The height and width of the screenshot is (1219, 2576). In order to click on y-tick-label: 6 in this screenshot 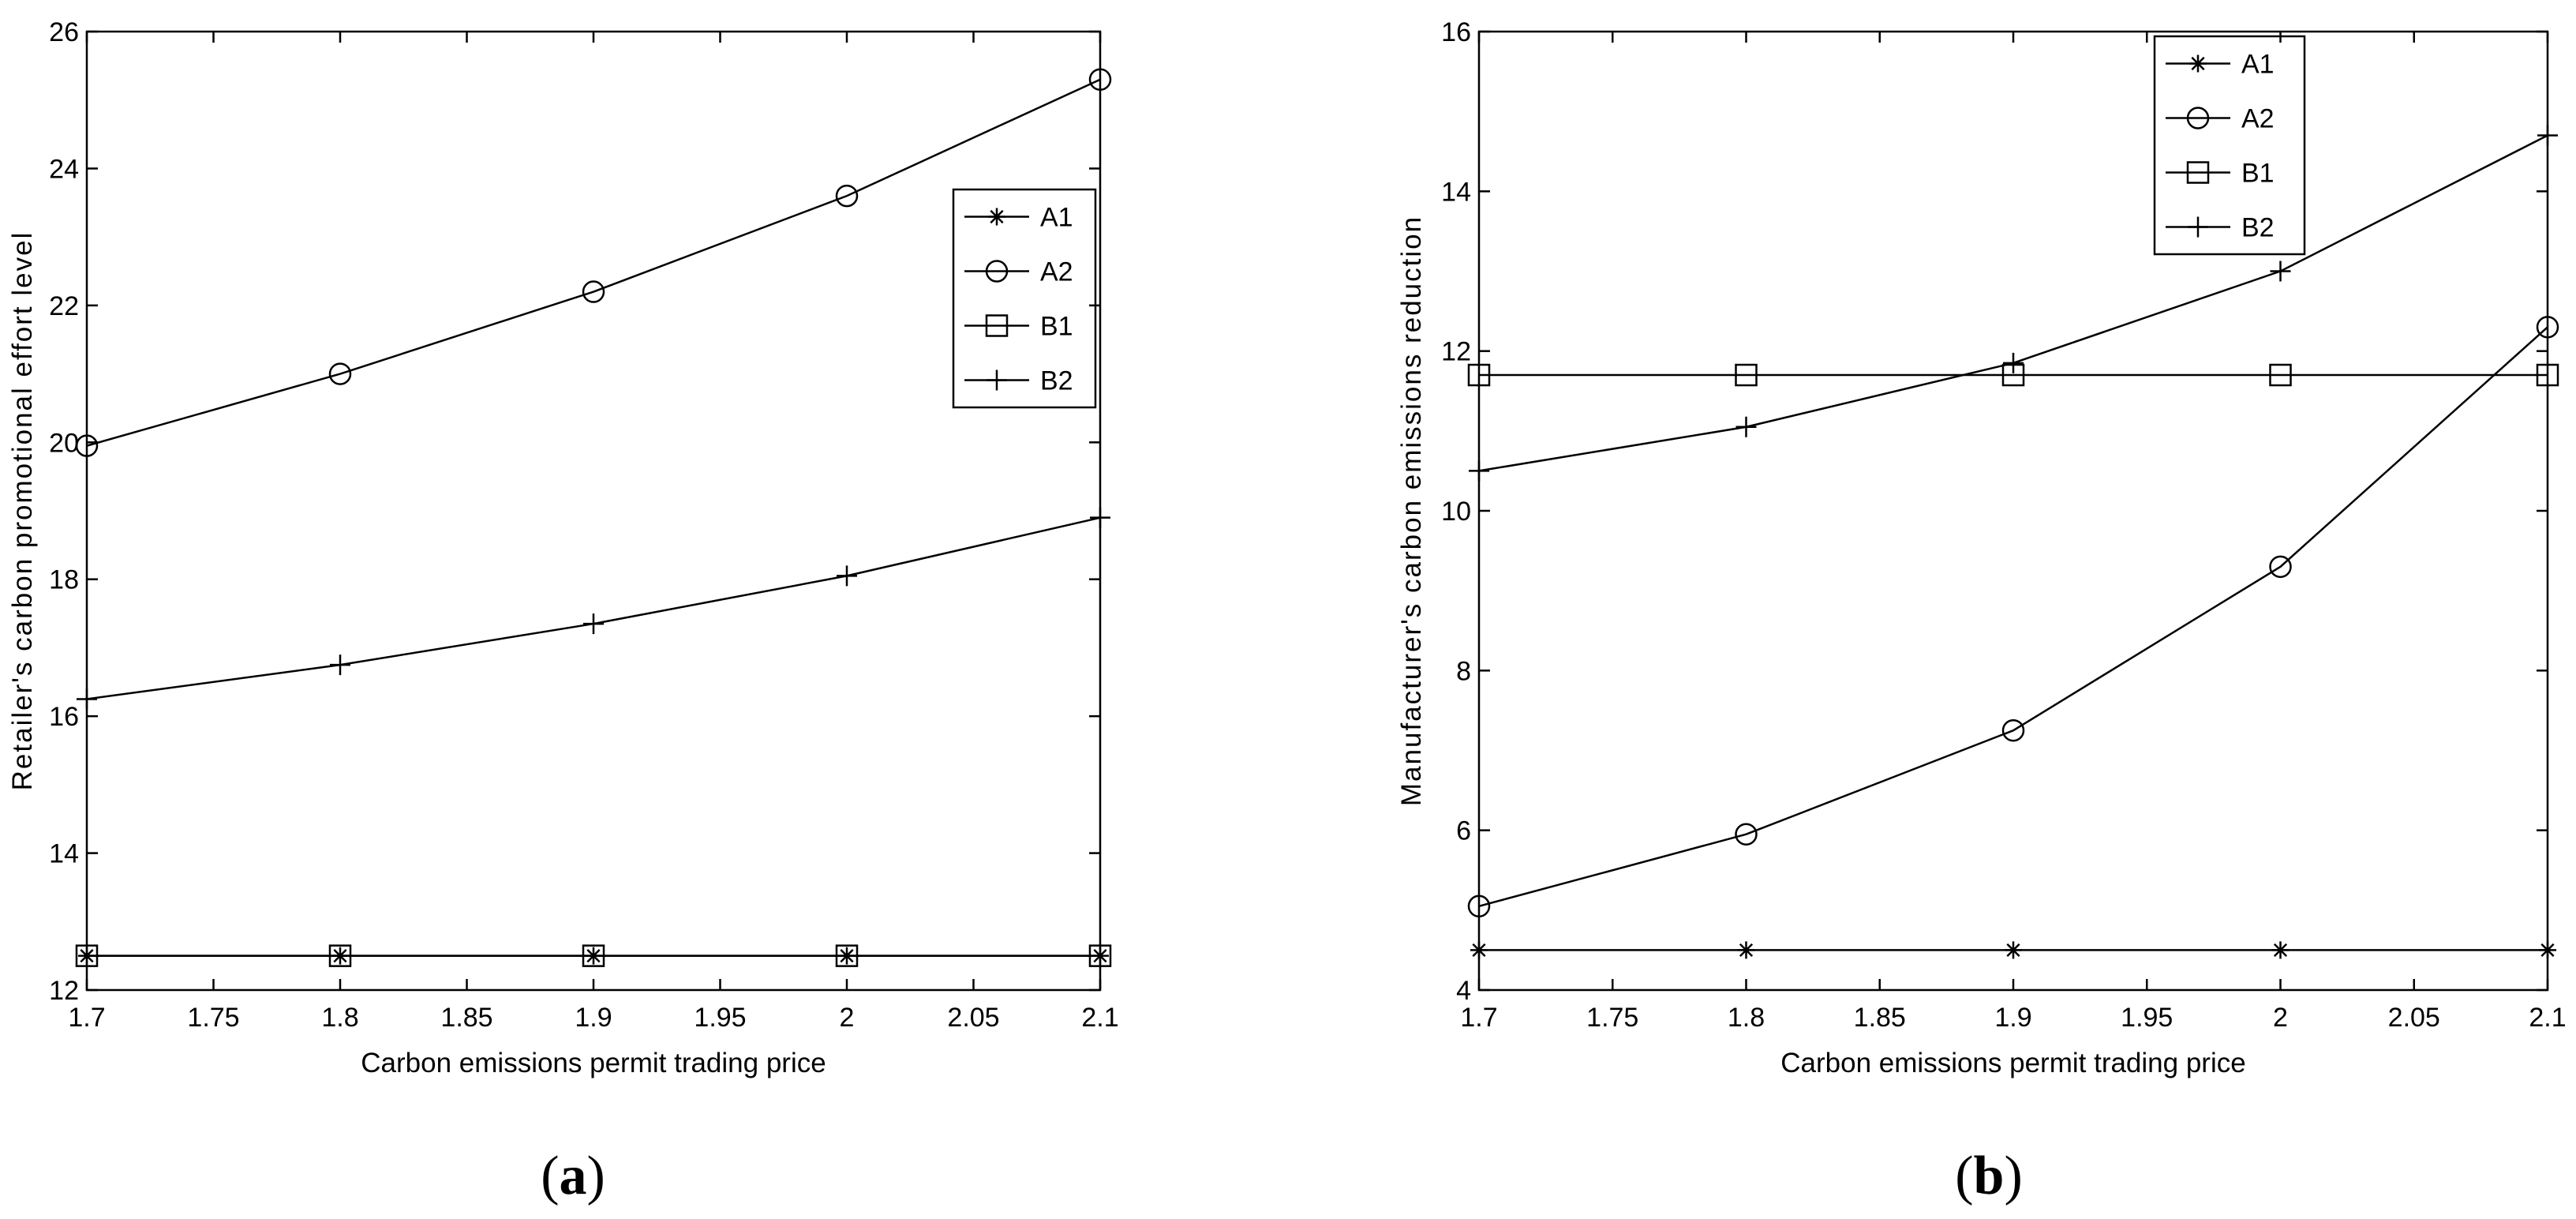, I will do `click(1463, 831)`.